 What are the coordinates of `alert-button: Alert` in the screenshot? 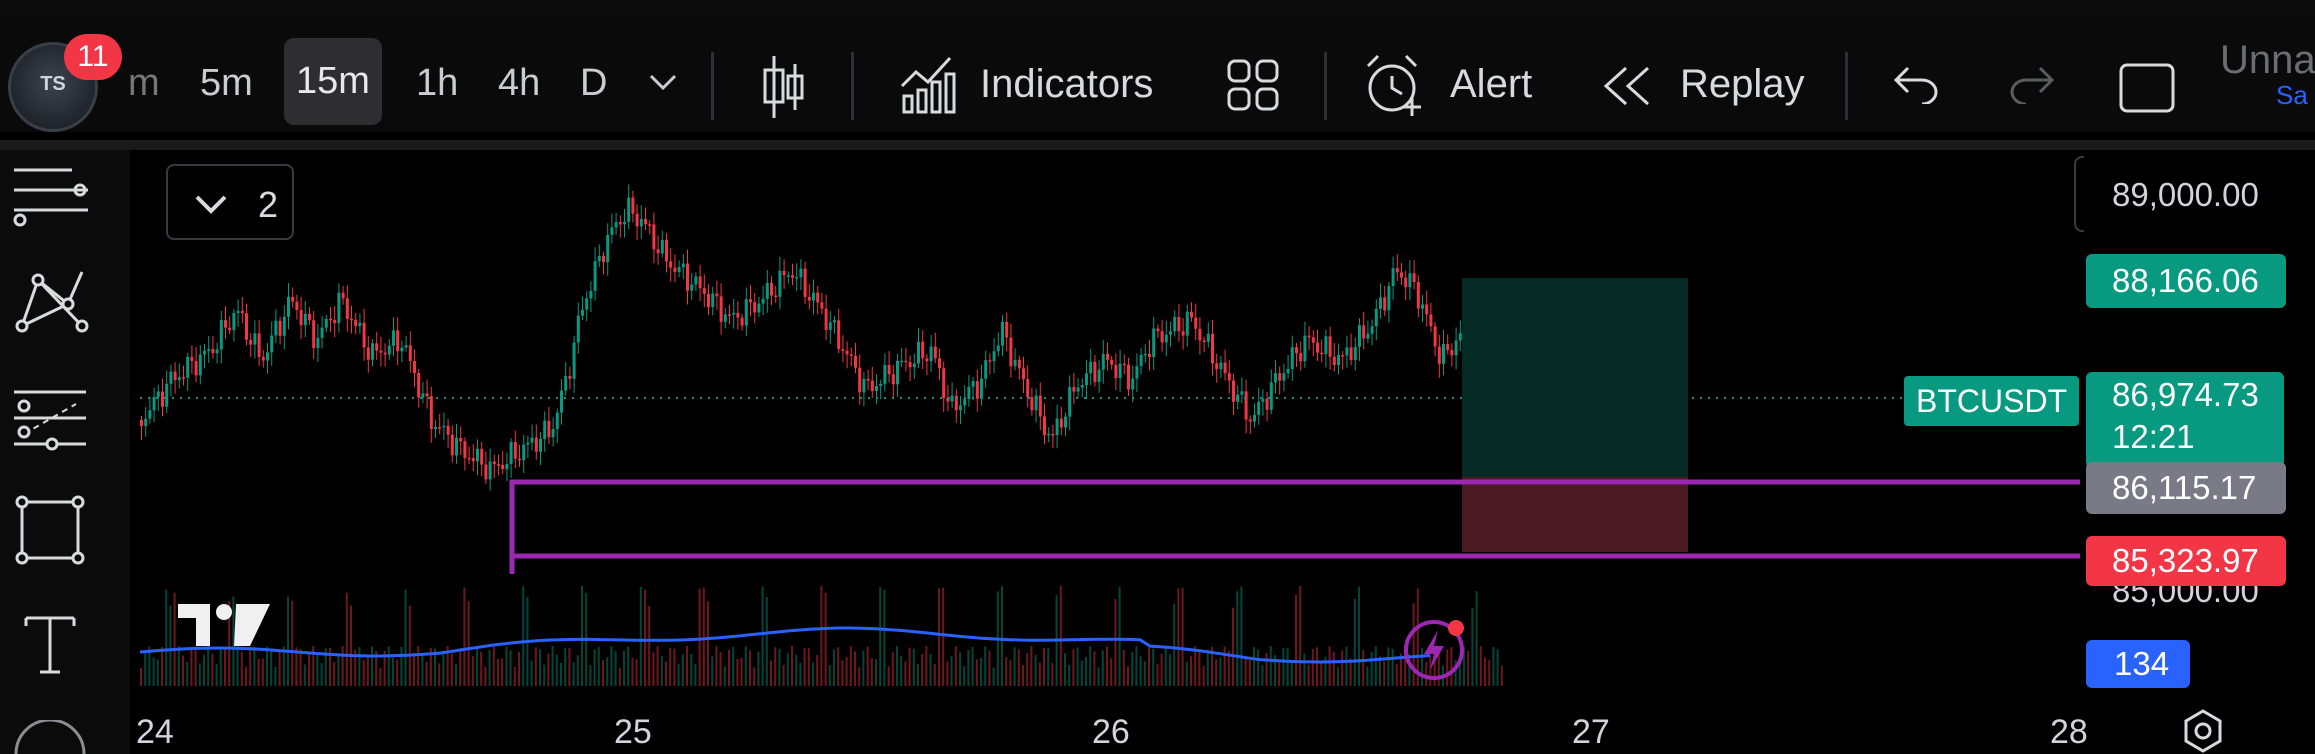 It's located at (1491, 84).